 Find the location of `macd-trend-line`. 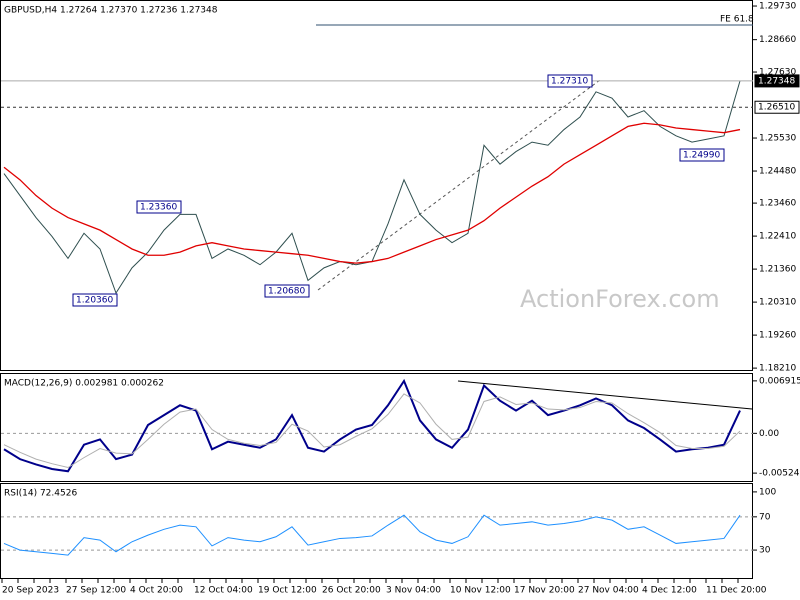

macd-trend-line is located at coordinates (605, 395).